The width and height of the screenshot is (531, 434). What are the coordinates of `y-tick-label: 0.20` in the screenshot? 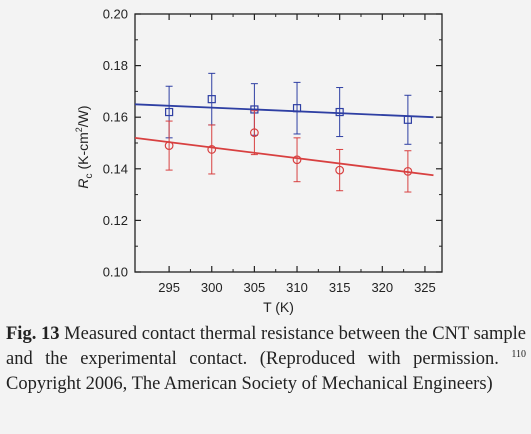 It's located at (115, 14).